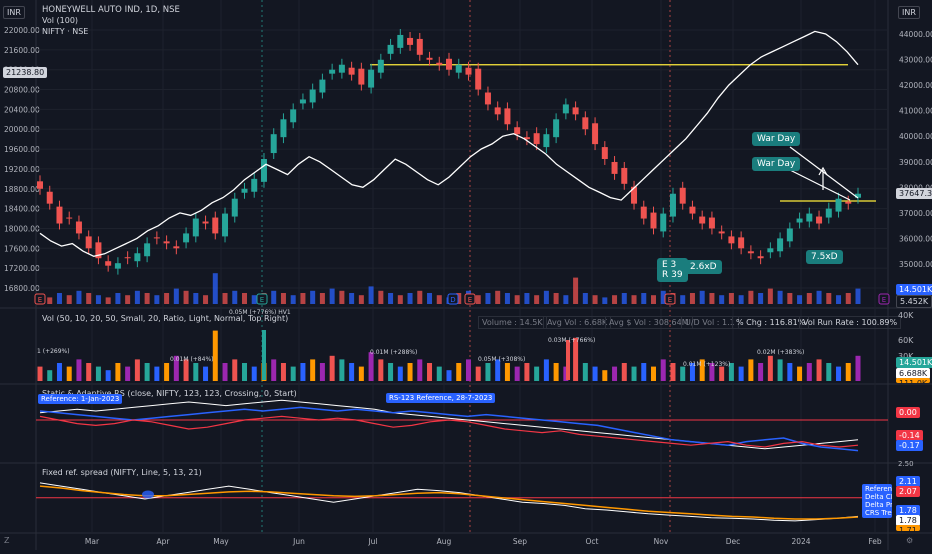 The width and height of the screenshot is (932, 554). Describe the element at coordinates (909, 12) in the screenshot. I see `currency-right-label: INR` at that location.